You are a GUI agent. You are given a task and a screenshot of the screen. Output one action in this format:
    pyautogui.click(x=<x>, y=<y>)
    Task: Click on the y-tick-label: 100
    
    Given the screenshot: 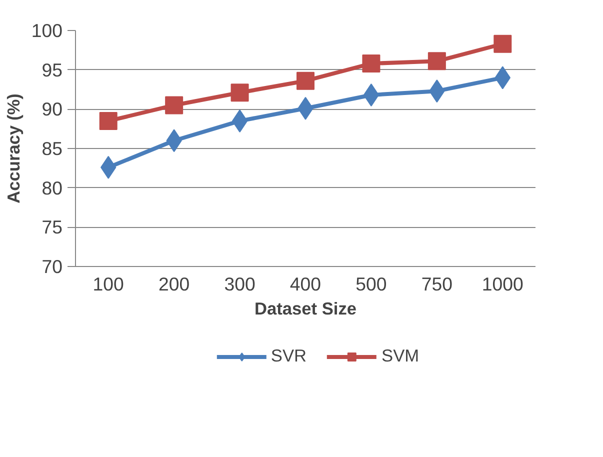 What is the action you would take?
    pyautogui.click(x=47, y=30)
    